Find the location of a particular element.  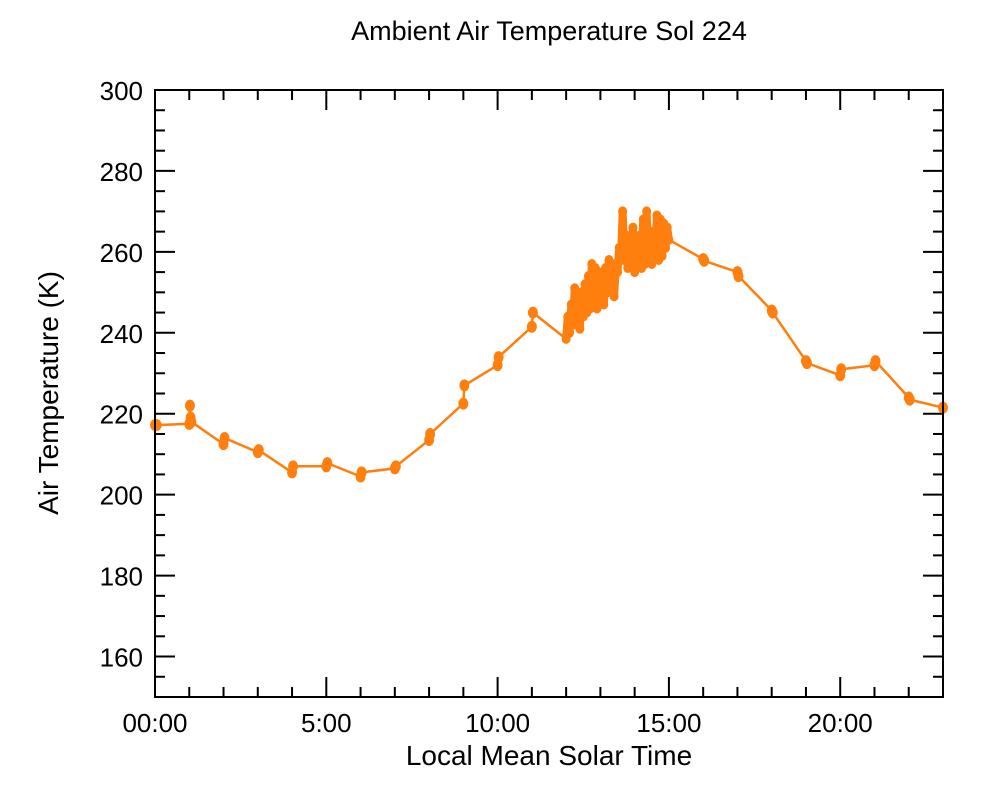

y-tick-label: 220 is located at coordinates (121, 415).